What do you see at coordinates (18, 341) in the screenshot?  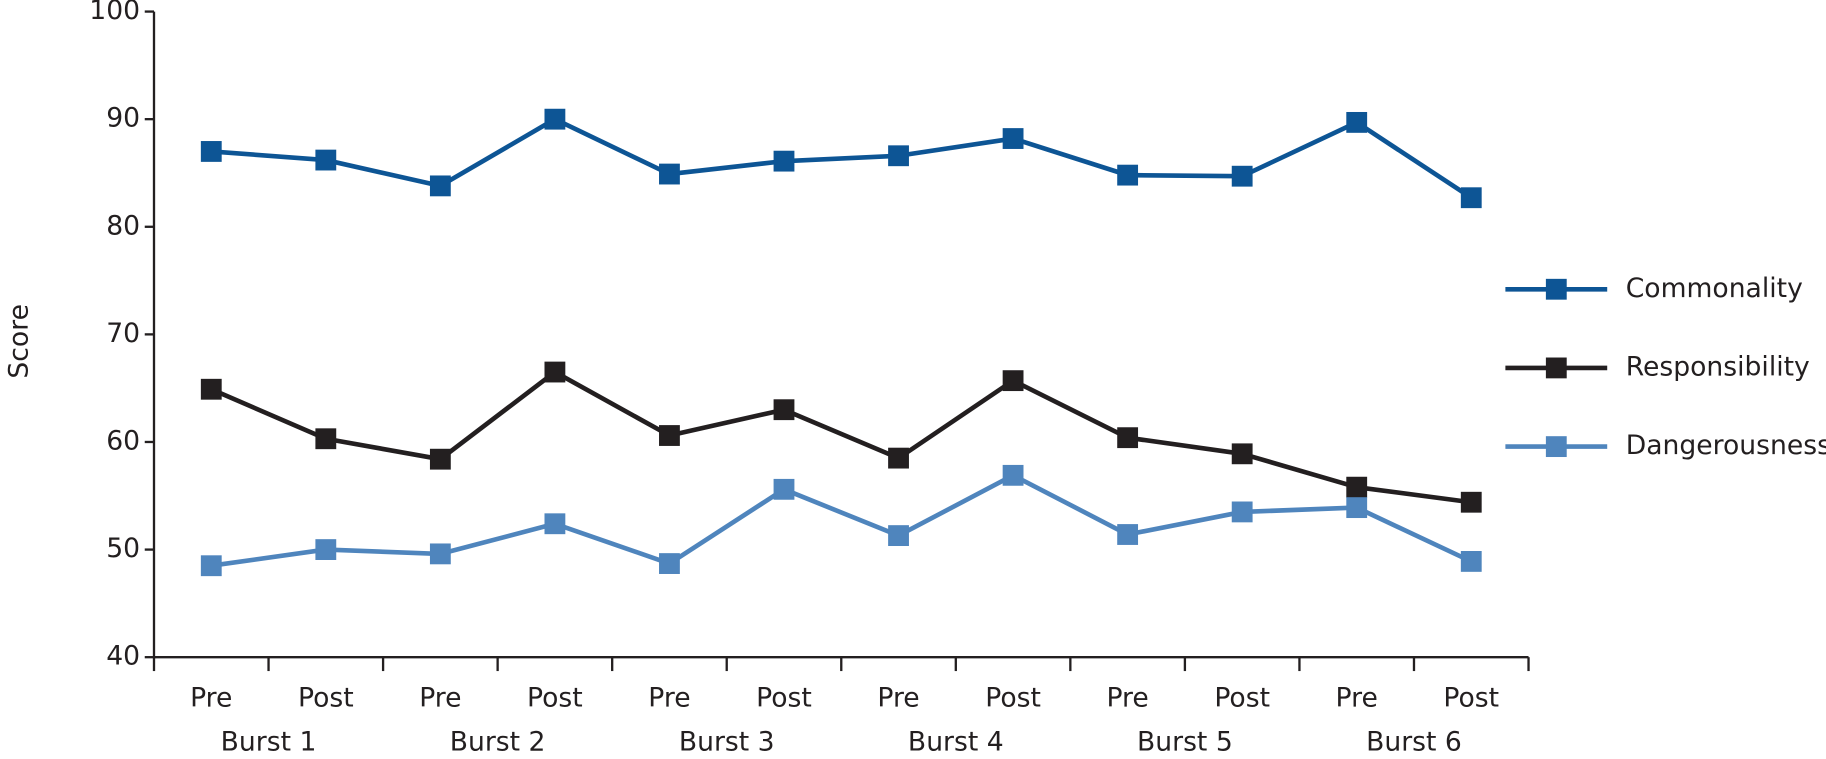 I see `y-axis-label: Score` at bounding box center [18, 341].